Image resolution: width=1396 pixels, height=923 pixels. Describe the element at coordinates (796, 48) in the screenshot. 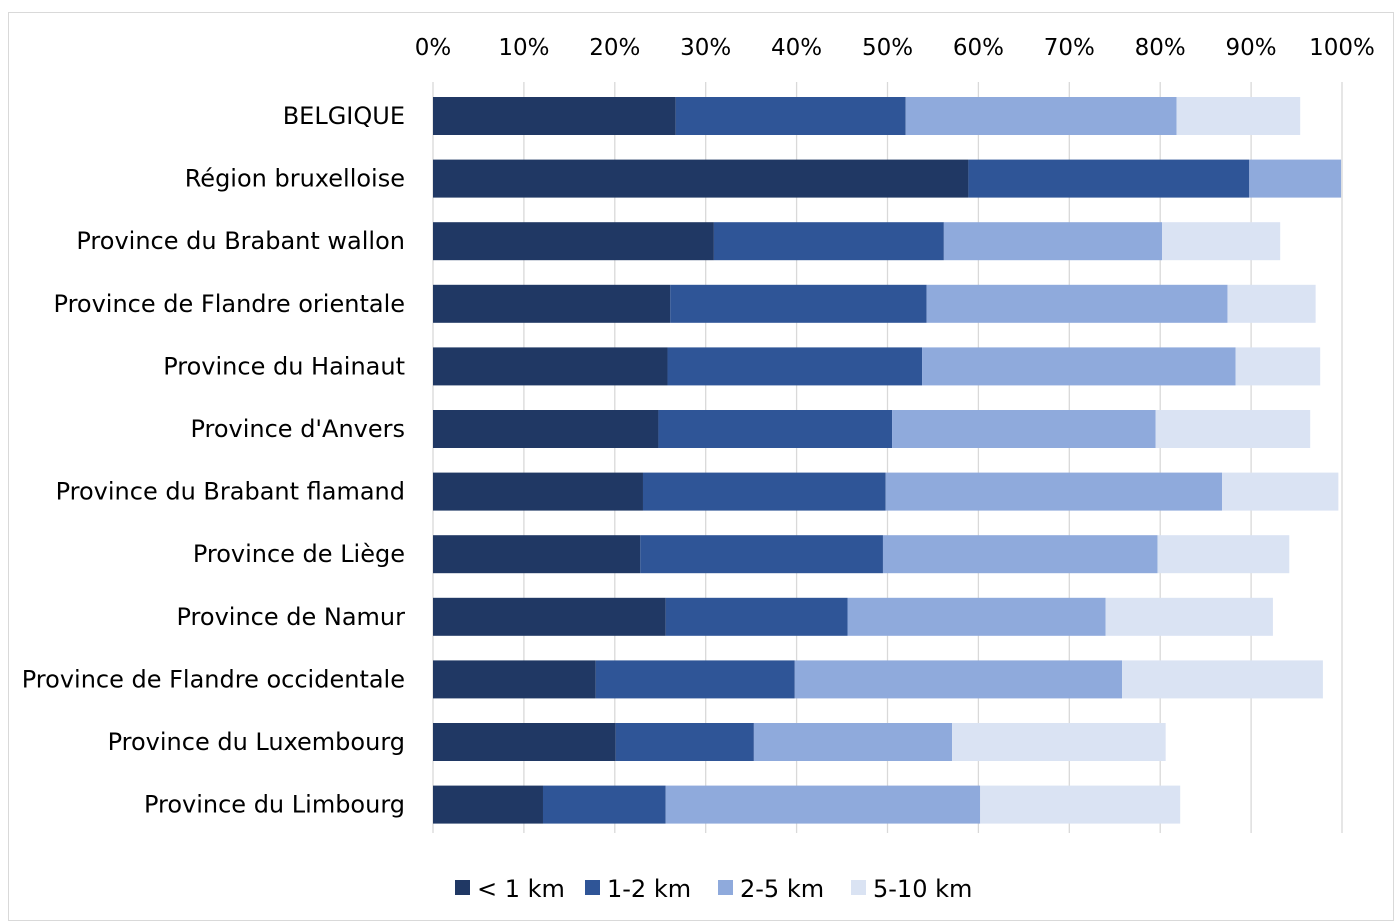

I see `x-tick-label: 40%` at that location.